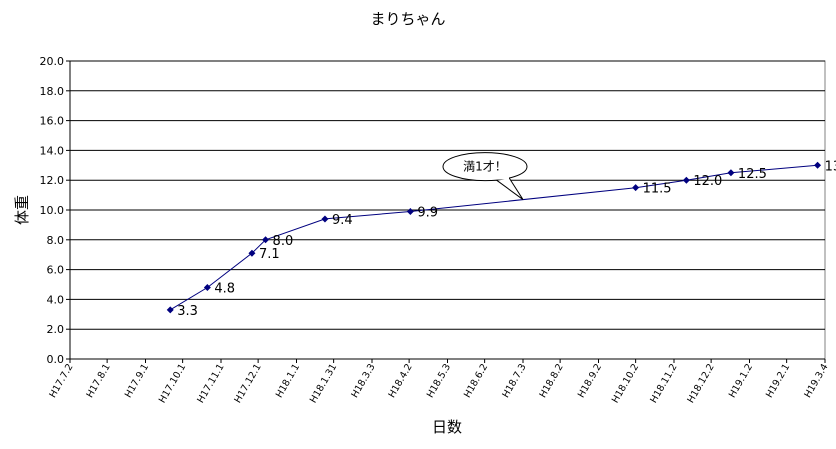  What do you see at coordinates (56, 329) in the screenshot?
I see `y-tick-label: 2.0` at bounding box center [56, 329].